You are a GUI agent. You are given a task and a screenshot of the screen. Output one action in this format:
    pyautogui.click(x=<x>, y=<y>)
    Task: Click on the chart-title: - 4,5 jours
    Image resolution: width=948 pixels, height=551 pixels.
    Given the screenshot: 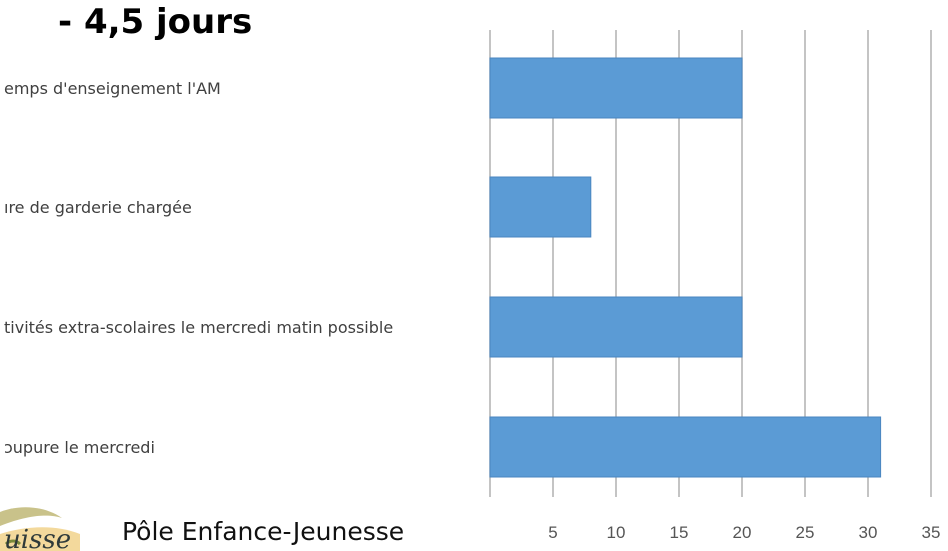 What is the action you would take?
    pyautogui.click(x=155, y=22)
    